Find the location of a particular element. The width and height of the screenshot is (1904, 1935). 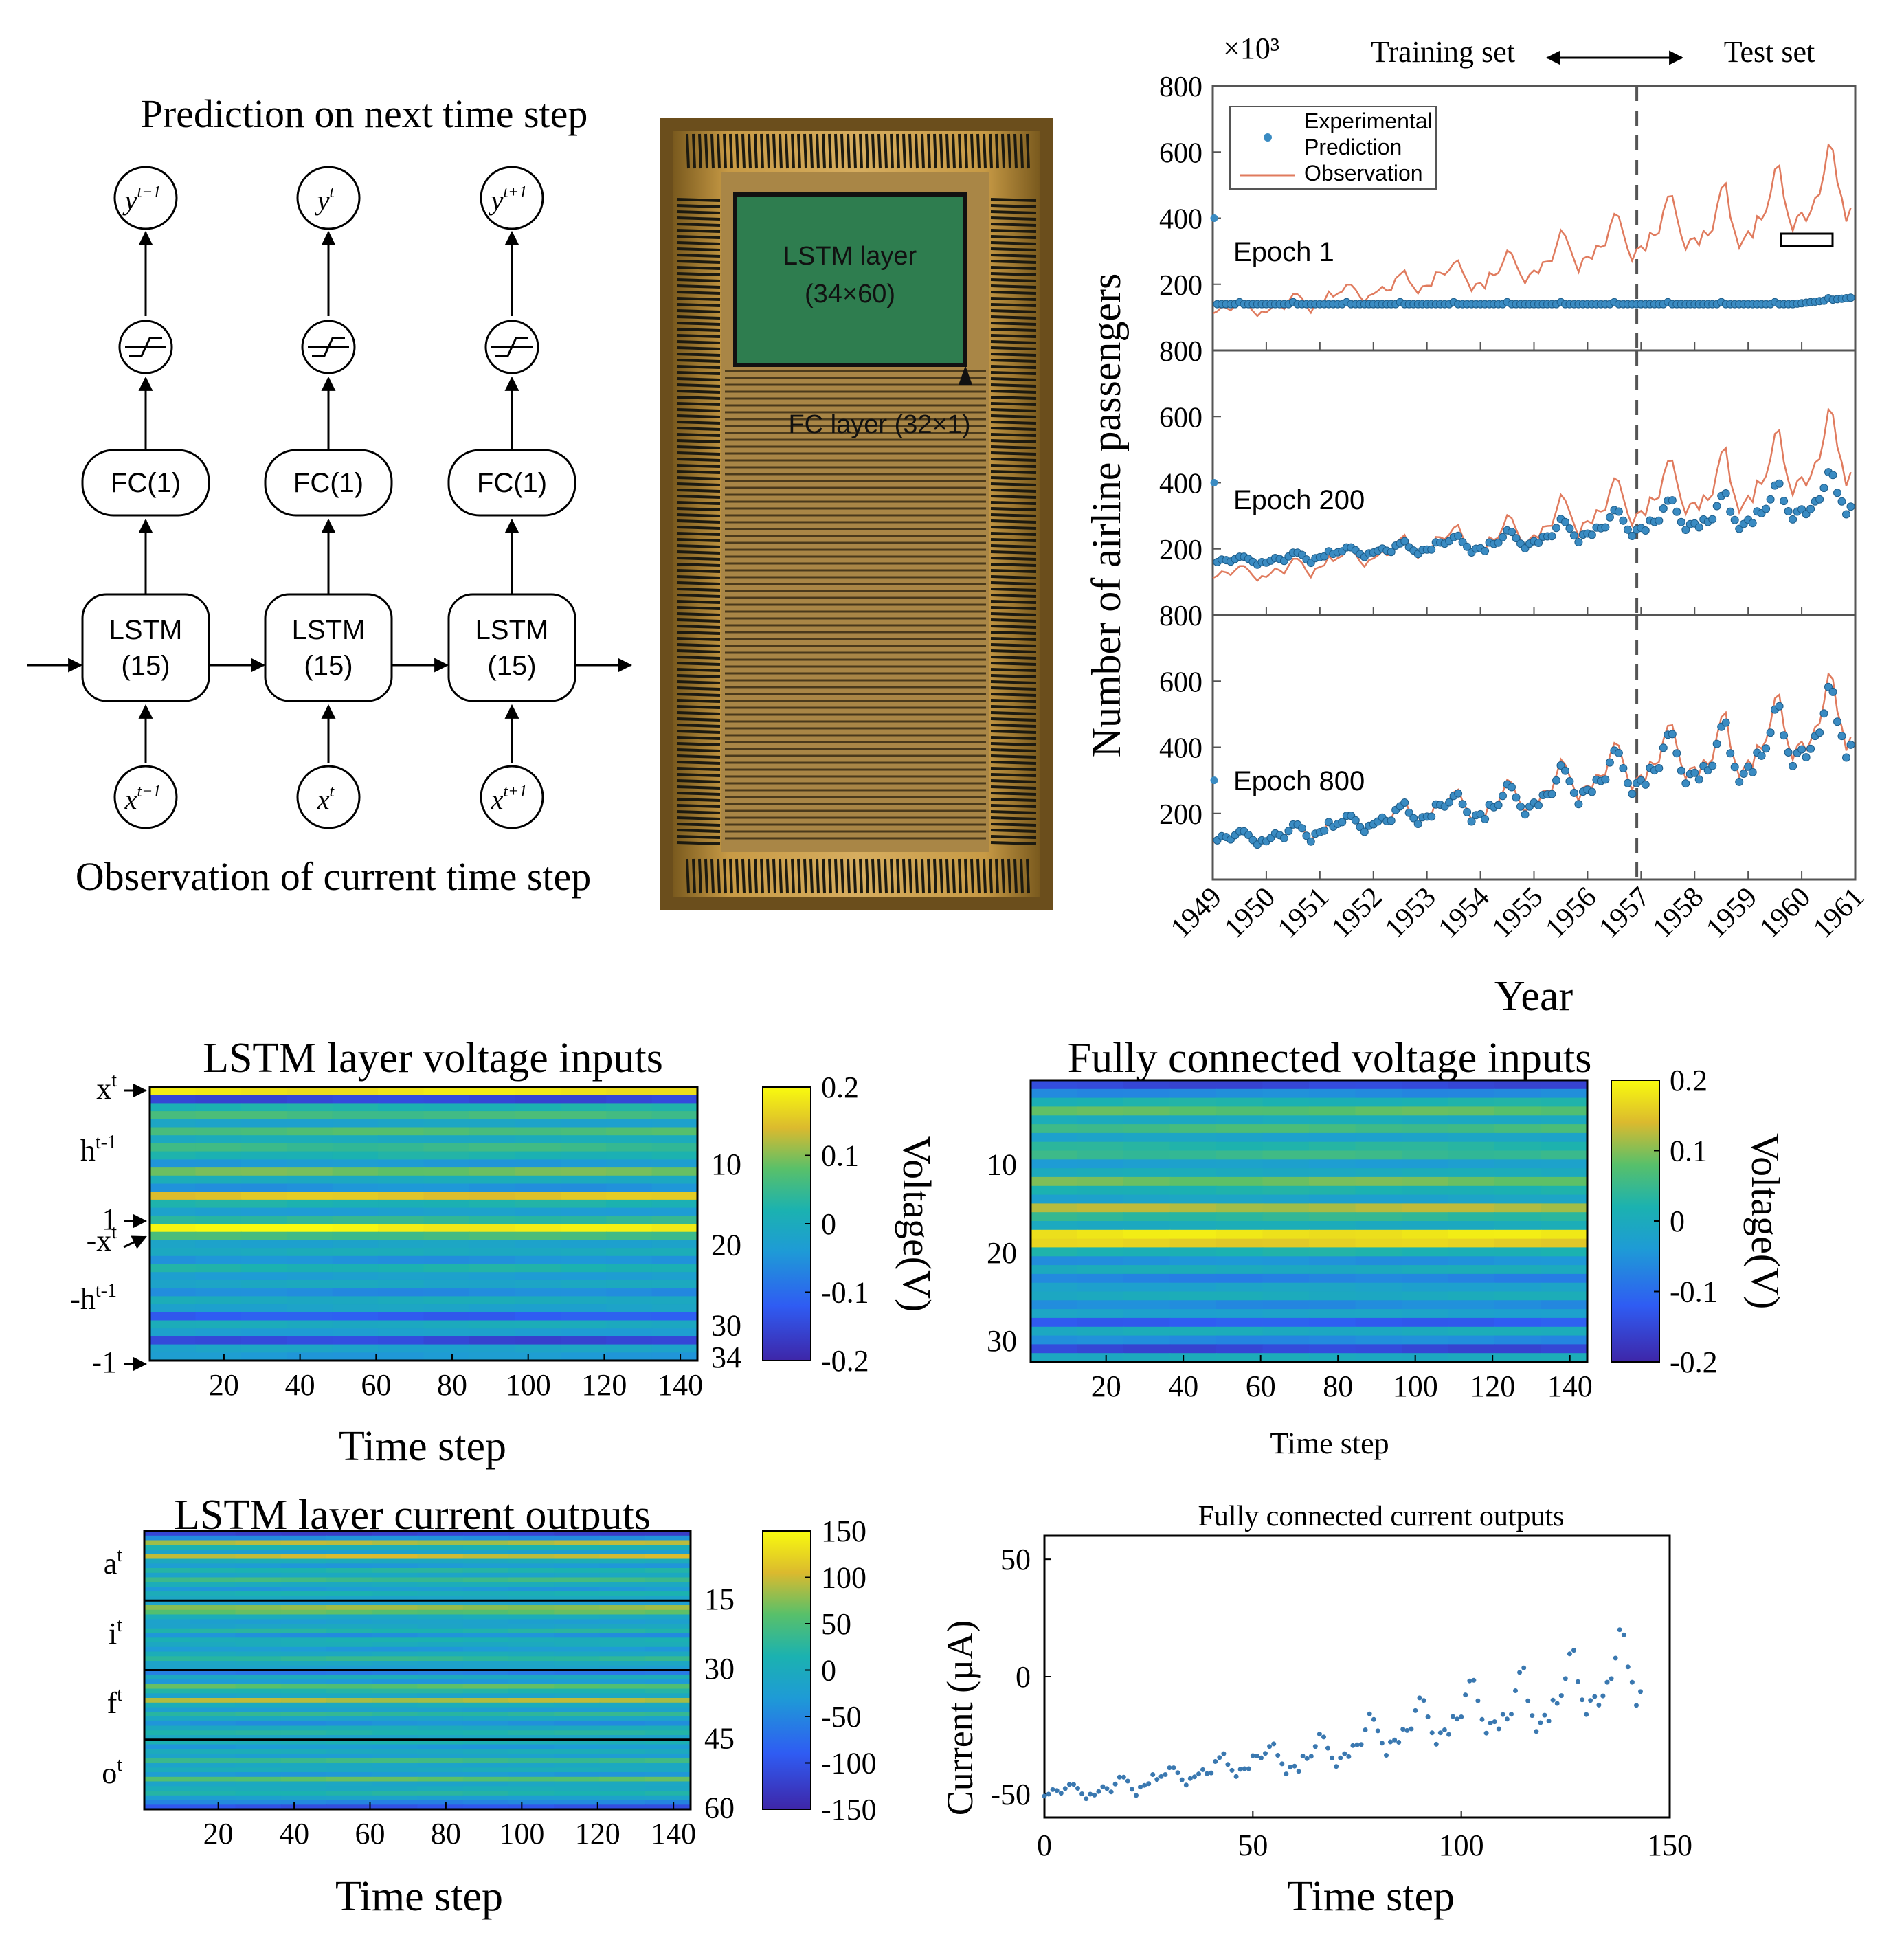

gate-label: ot is located at coordinates (112, 1772).